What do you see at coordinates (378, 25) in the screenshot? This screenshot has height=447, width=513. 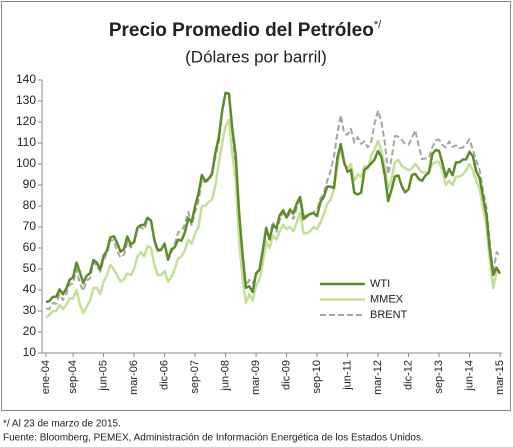 I see `title-mark: */` at bounding box center [378, 25].